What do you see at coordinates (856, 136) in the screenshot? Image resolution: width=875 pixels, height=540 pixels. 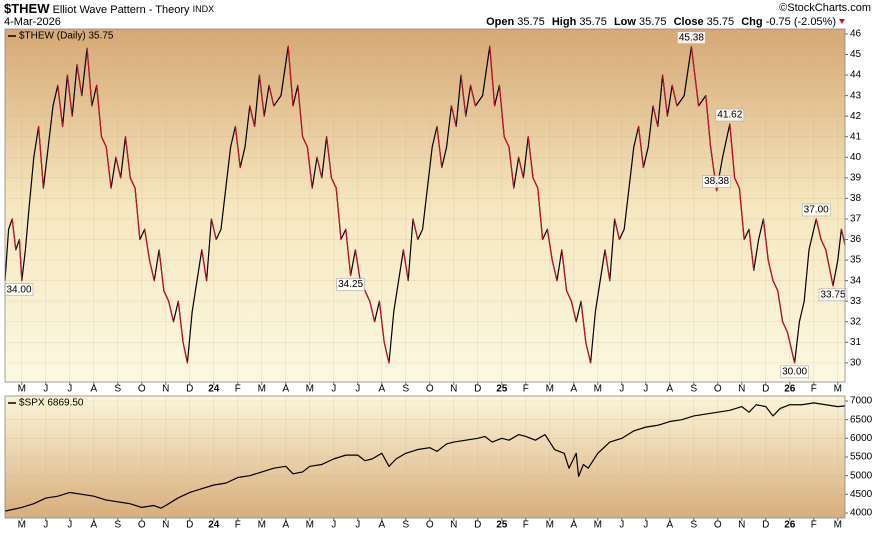 I see `y-tick-label: 41` at bounding box center [856, 136].